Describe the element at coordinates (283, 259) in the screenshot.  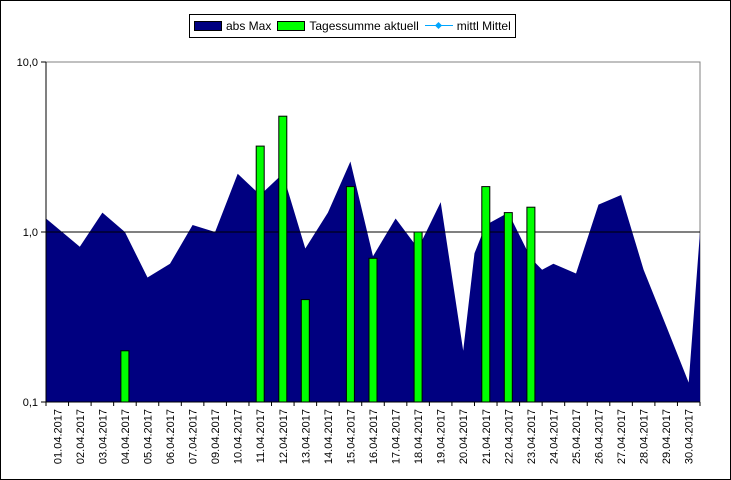
I see `bar-12.04.2017` at that location.